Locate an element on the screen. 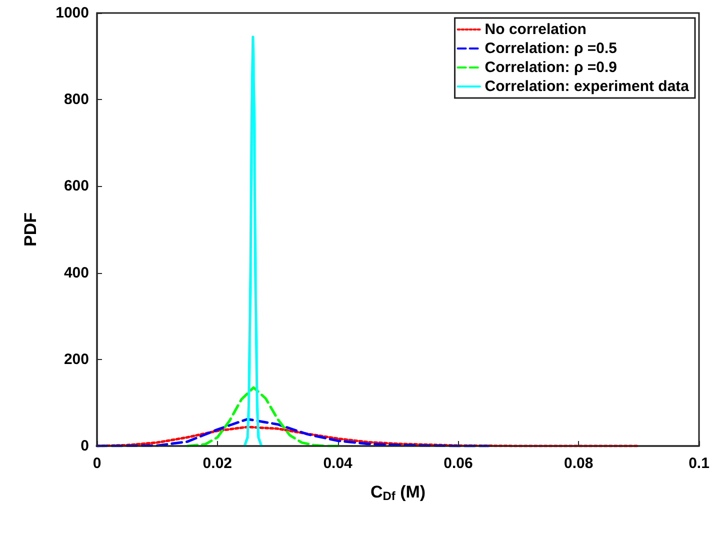  x-tick-label: 0 is located at coordinates (97, 463).